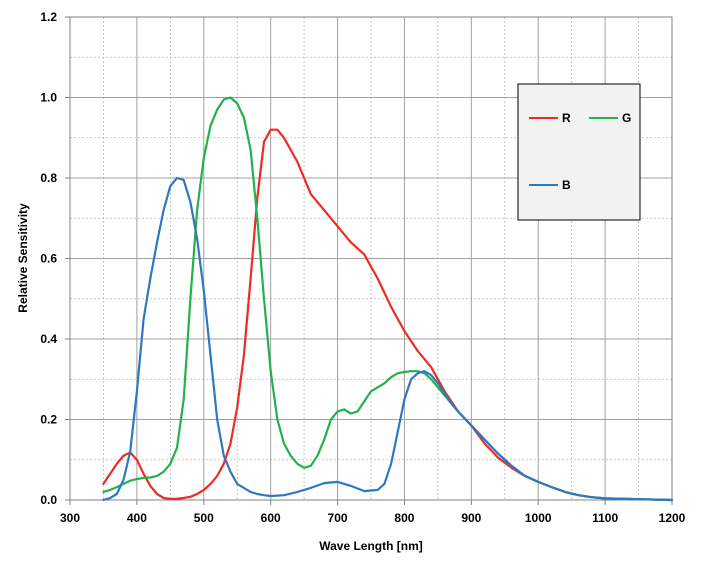 The width and height of the screenshot is (717, 566). Describe the element at coordinates (566, 118) in the screenshot. I see `legend-label-r: R` at that location.